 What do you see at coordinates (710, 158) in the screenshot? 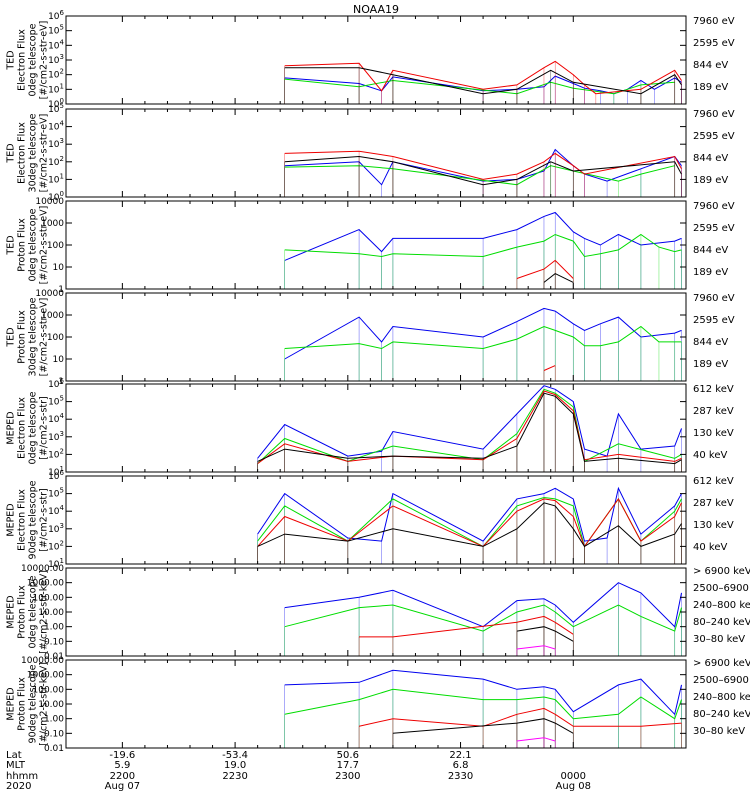
I see `legend-ted_e_30-2: 844 eV` at bounding box center [710, 158].